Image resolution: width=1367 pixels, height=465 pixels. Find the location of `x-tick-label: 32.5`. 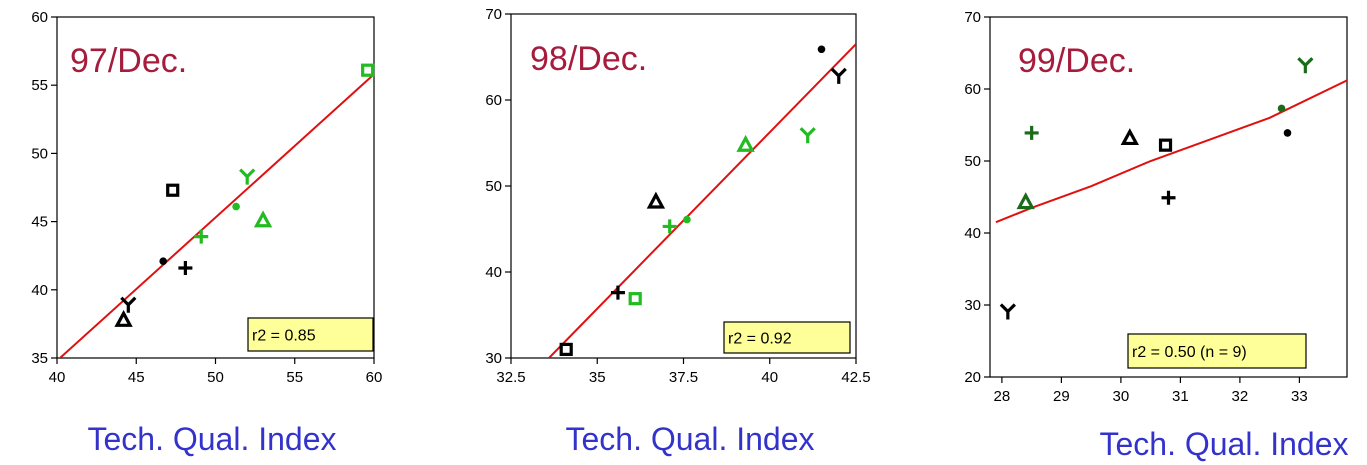

x-tick-label: 32.5 is located at coordinates (510, 377).